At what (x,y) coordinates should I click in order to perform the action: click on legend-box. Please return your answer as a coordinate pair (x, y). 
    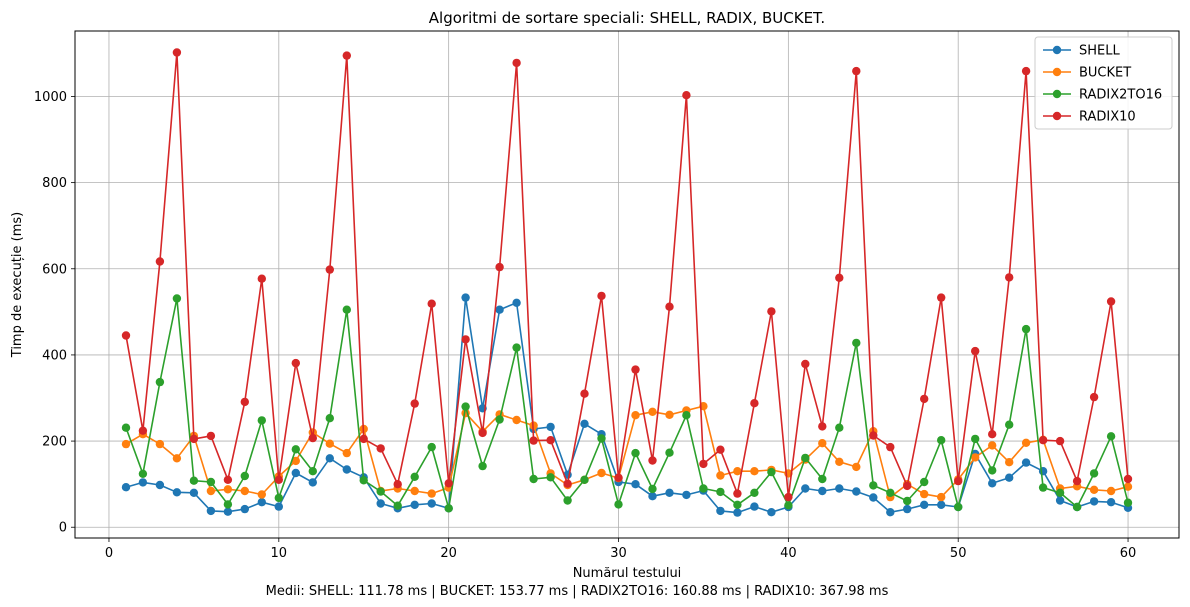
    Looking at the image, I should click on (1103, 83).